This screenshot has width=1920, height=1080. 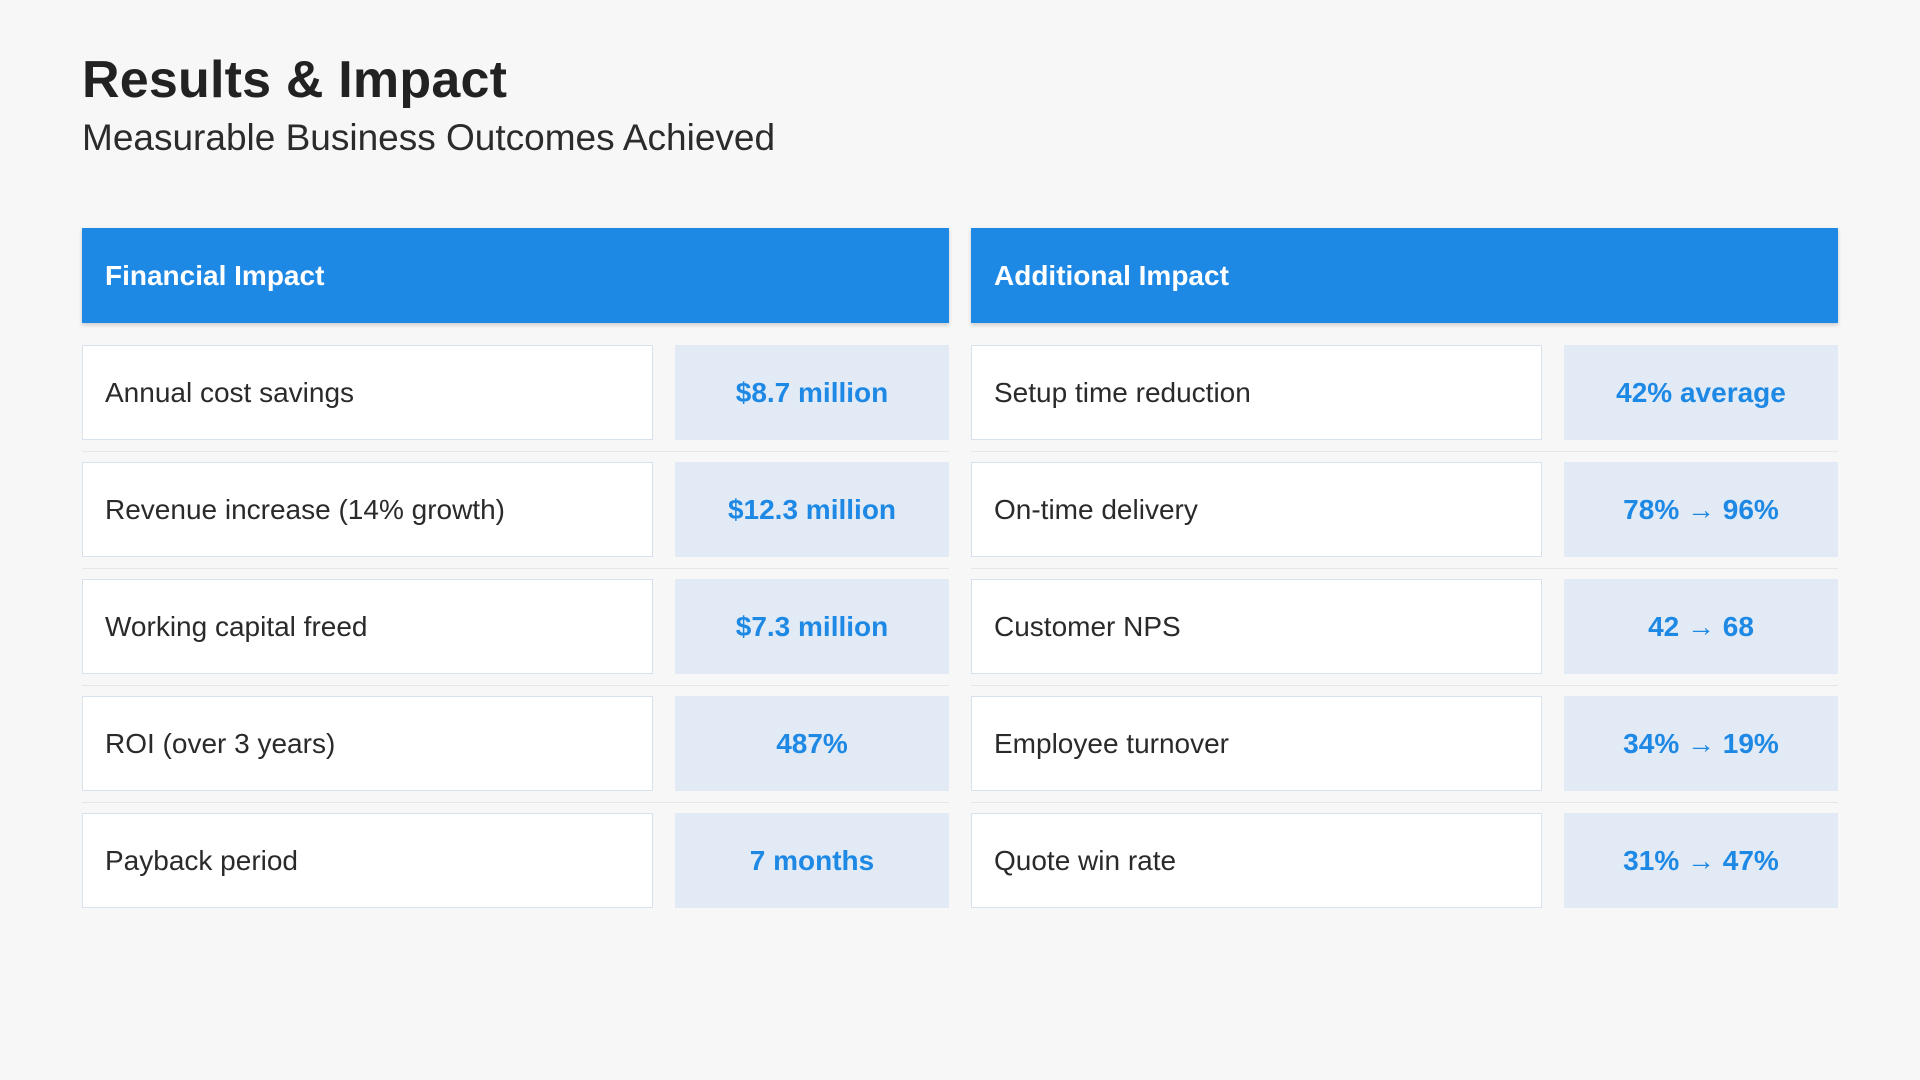 I want to click on table-row: ROI (over 3 years) 487%, so click(x=515, y=738).